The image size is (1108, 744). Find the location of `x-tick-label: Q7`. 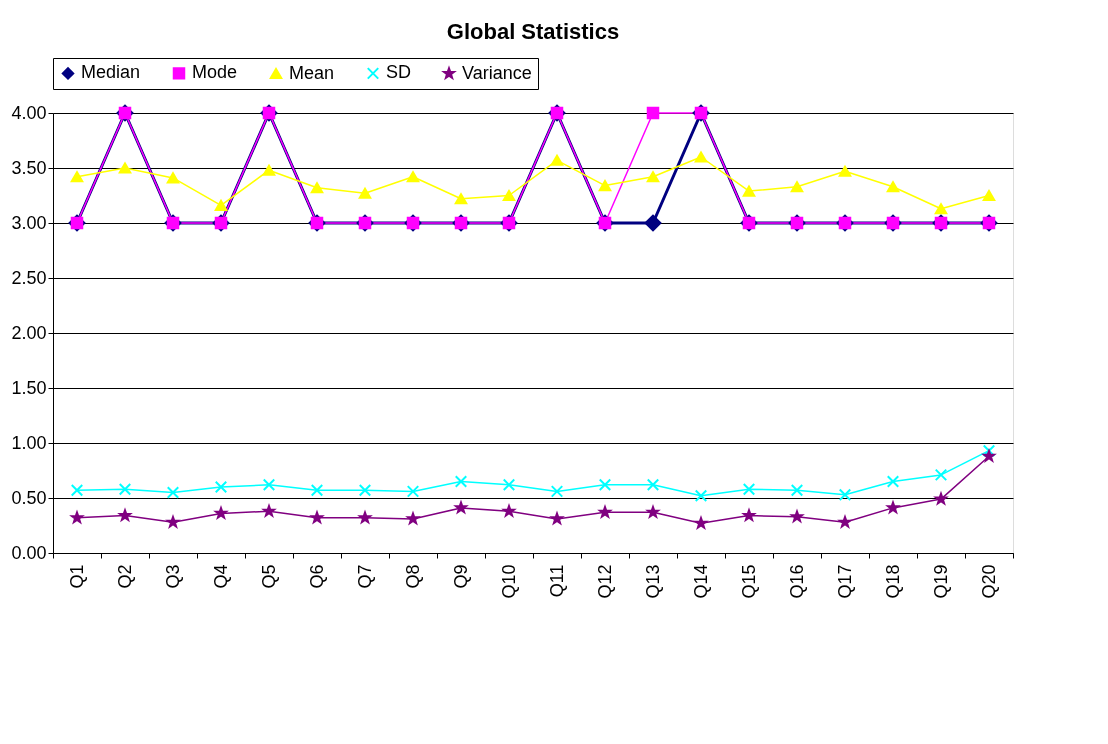

x-tick-label: Q7 is located at coordinates (364, 576).